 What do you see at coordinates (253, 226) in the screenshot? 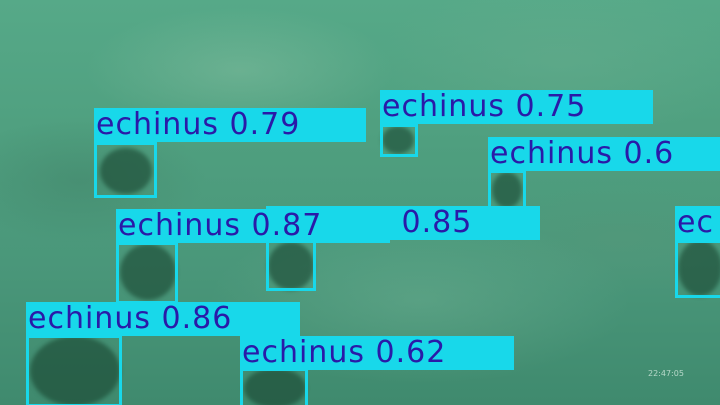
I see `detection-label: echinus 0.87` at bounding box center [253, 226].